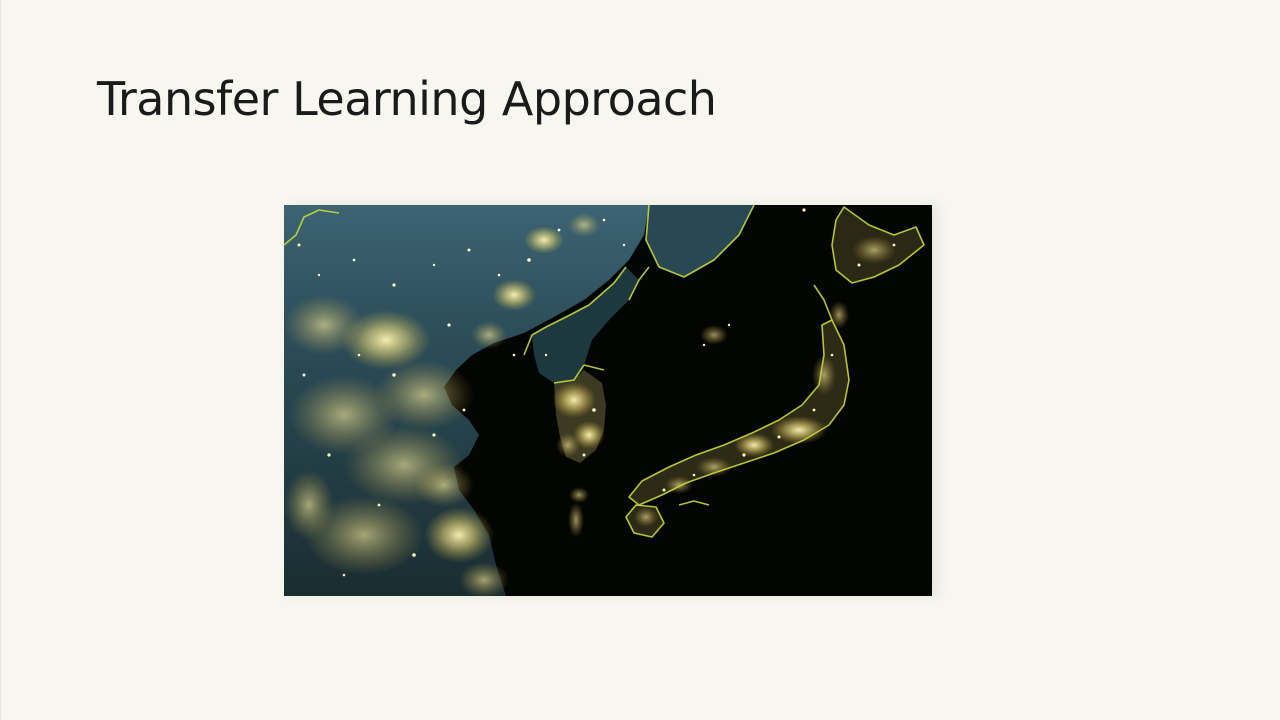  What do you see at coordinates (700, 241) in the screenshot?
I see `russia-far-east` at bounding box center [700, 241].